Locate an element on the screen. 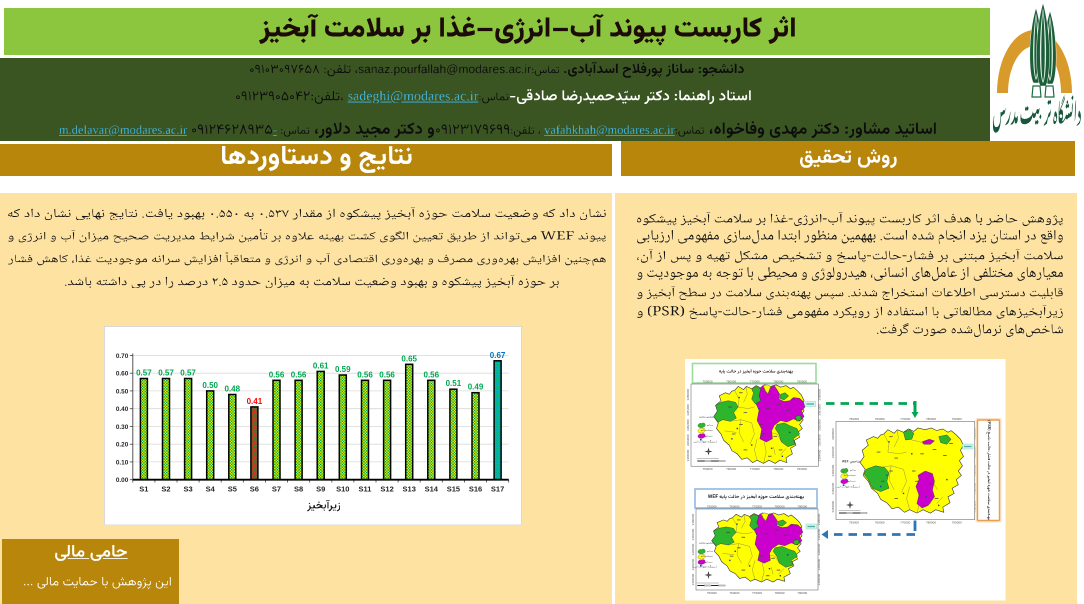 This screenshot has width=1084, height=604. svg-text: S15 is located at coordinates (453, 488).